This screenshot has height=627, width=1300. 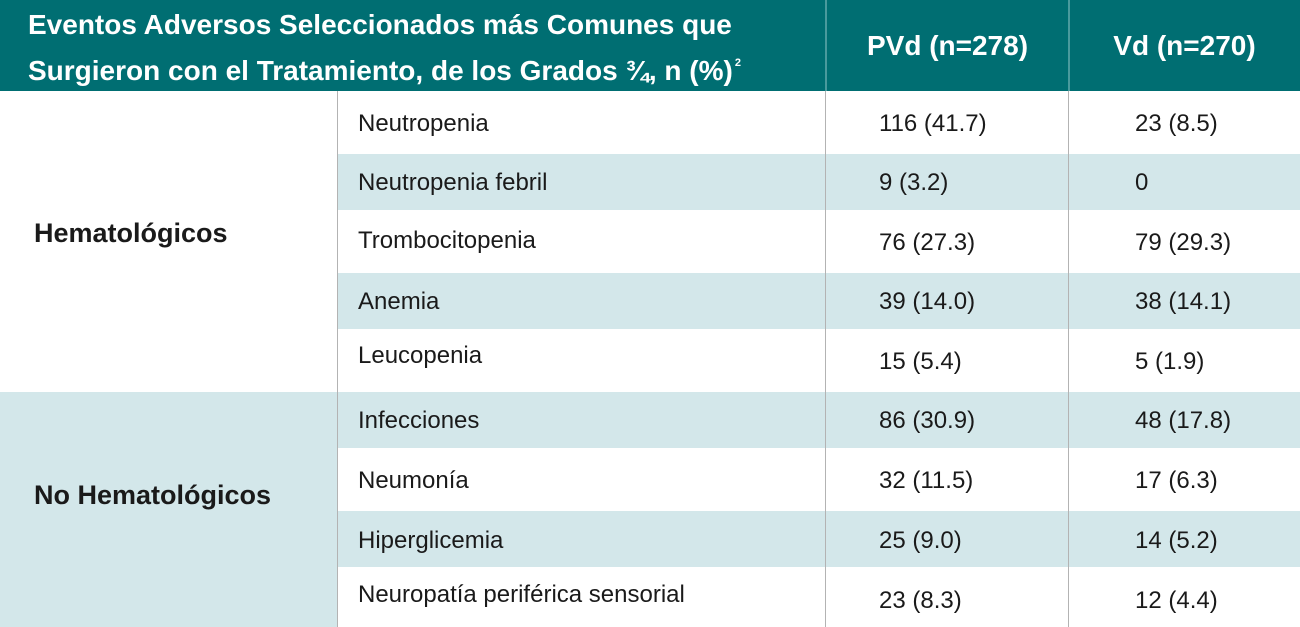 What do you see at coordinates (131, 233) in the screenshot?
I see `category-label-hematologic: Hematológicos` at bounding box center [131, 233].